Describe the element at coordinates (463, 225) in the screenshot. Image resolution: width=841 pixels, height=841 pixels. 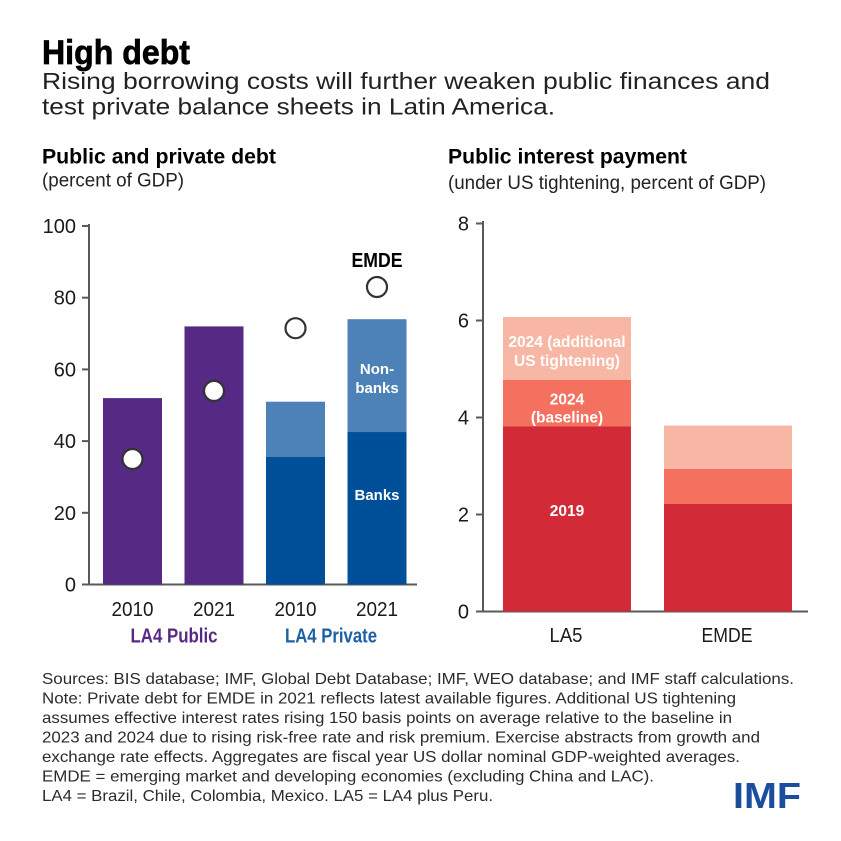
I see `svg-text: 8` at that location.